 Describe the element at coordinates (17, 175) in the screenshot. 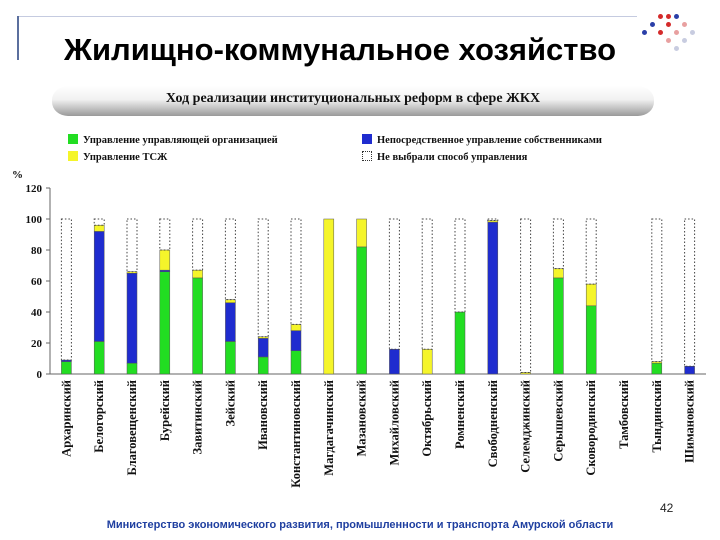

I see `y-axis-label: %` at that location.